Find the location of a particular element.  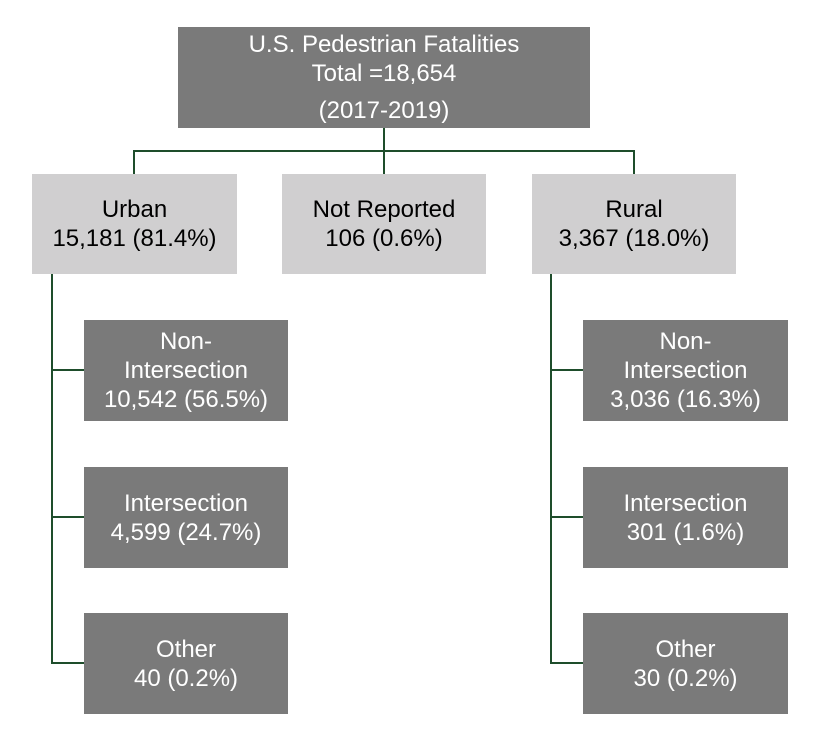

urban-other-node: Other 40 (0.2%) is located at coordinates (186, 663).